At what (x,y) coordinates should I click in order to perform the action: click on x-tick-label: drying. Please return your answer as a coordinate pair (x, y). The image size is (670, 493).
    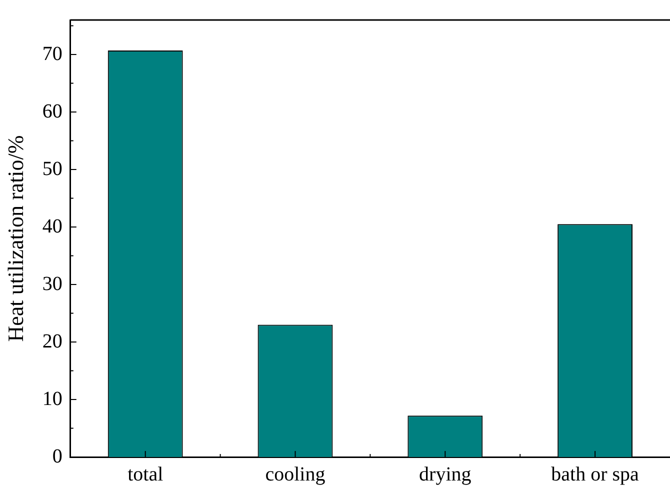
    Looking at the image, I should click on (445, 474).